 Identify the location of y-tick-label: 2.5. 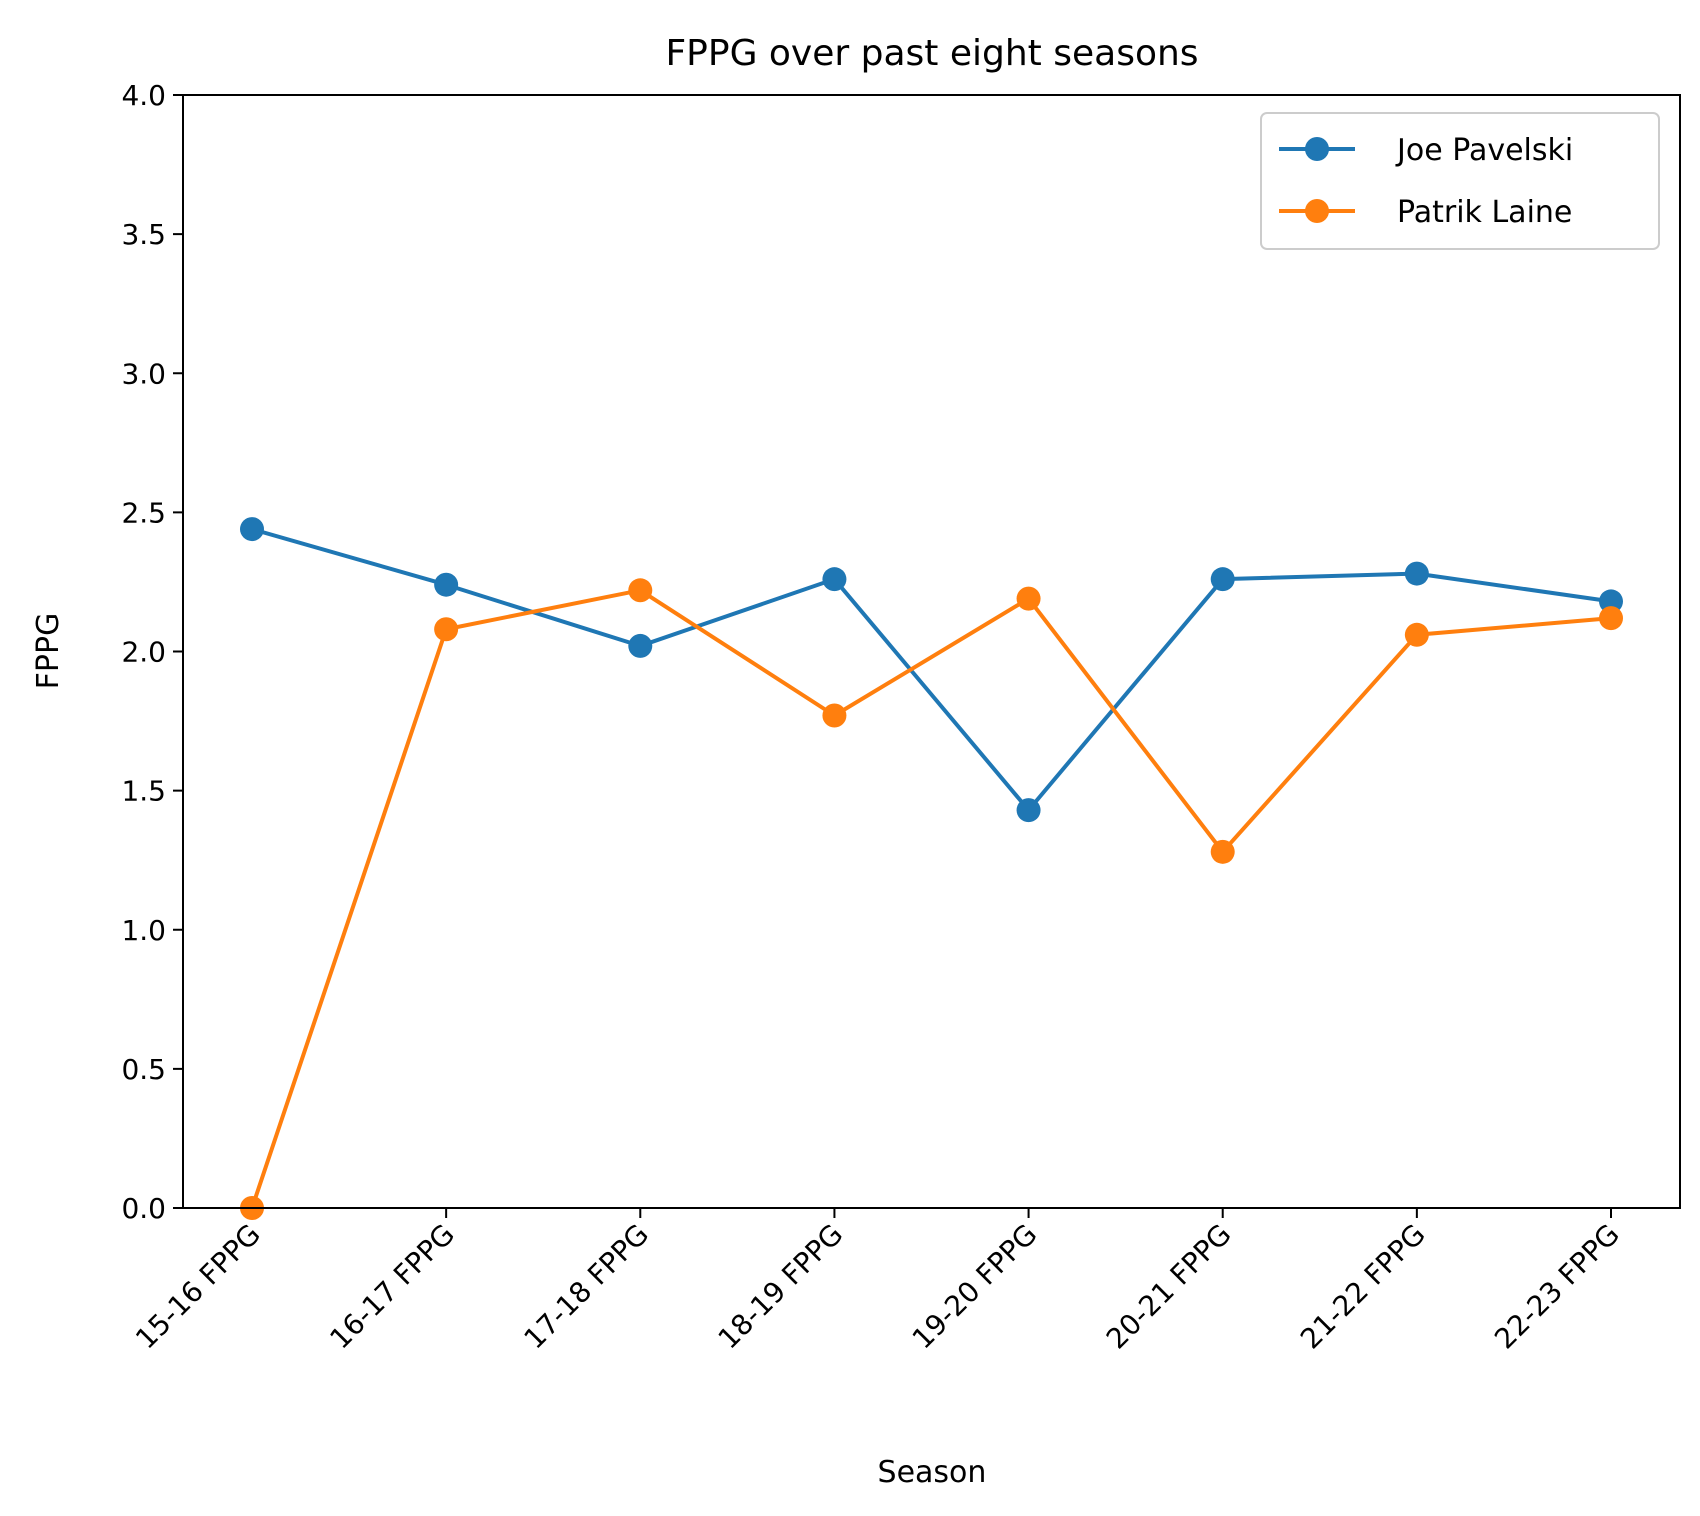
(143, 512).